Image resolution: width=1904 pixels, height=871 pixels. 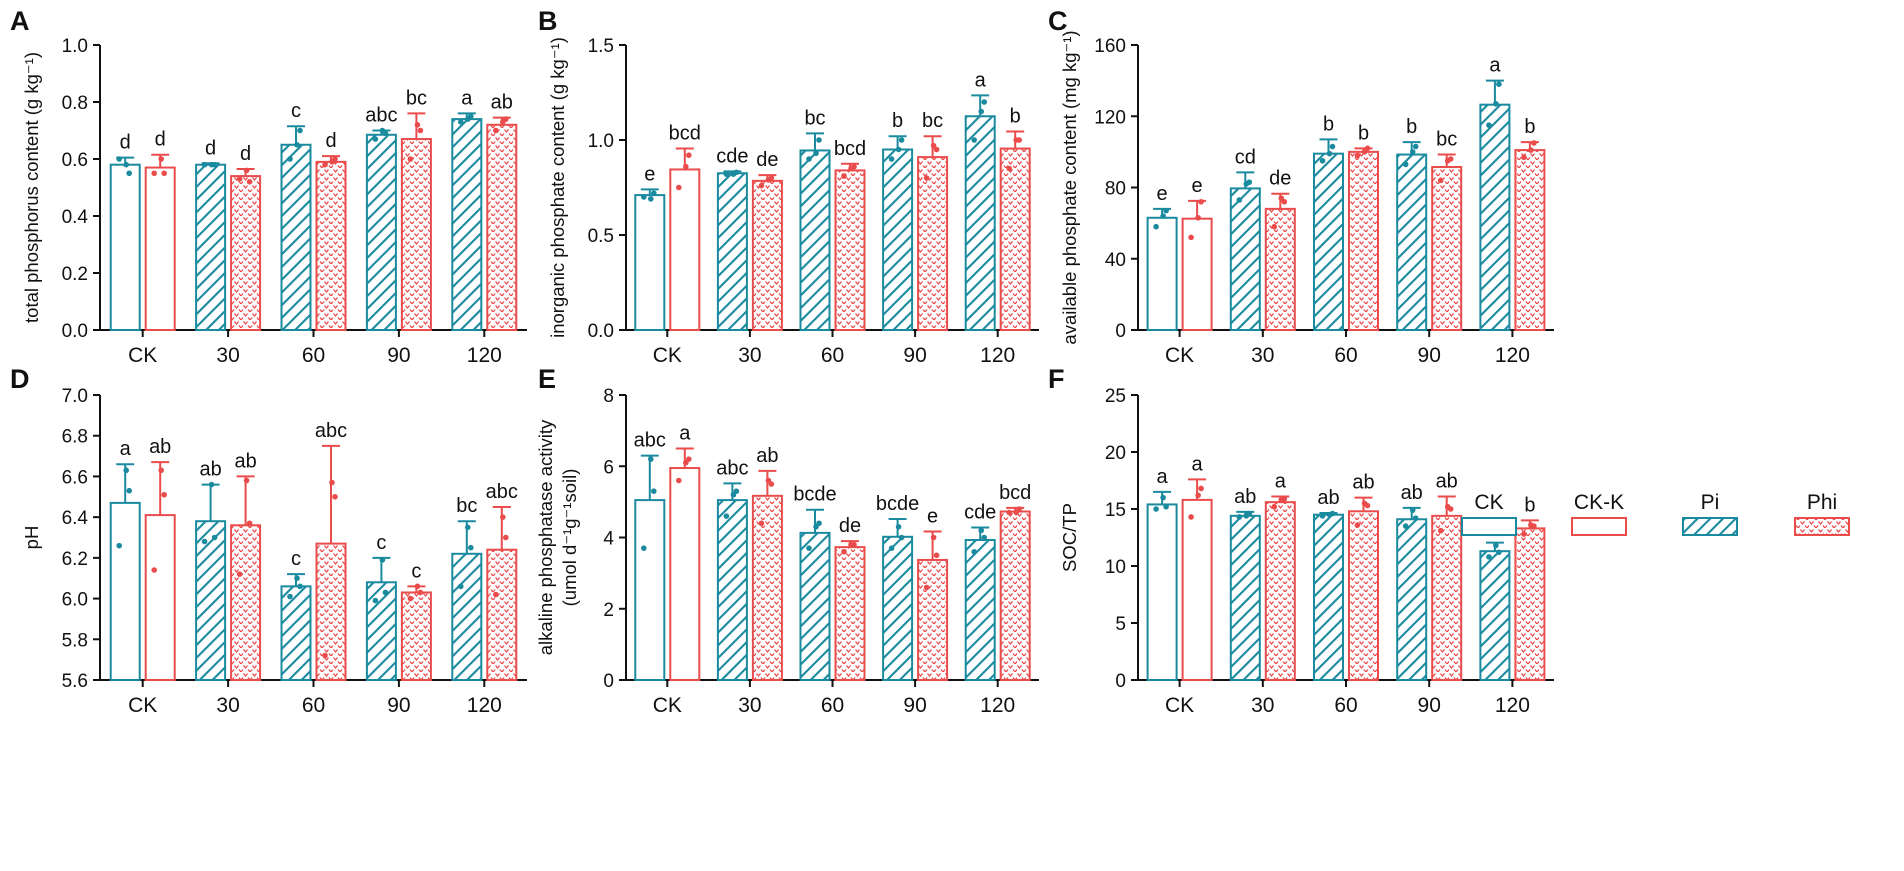 What do you see at coordinates (466, 506) in the screenshot?
I see `significance-letter-teal: bc` at bounding box center [466, 506].